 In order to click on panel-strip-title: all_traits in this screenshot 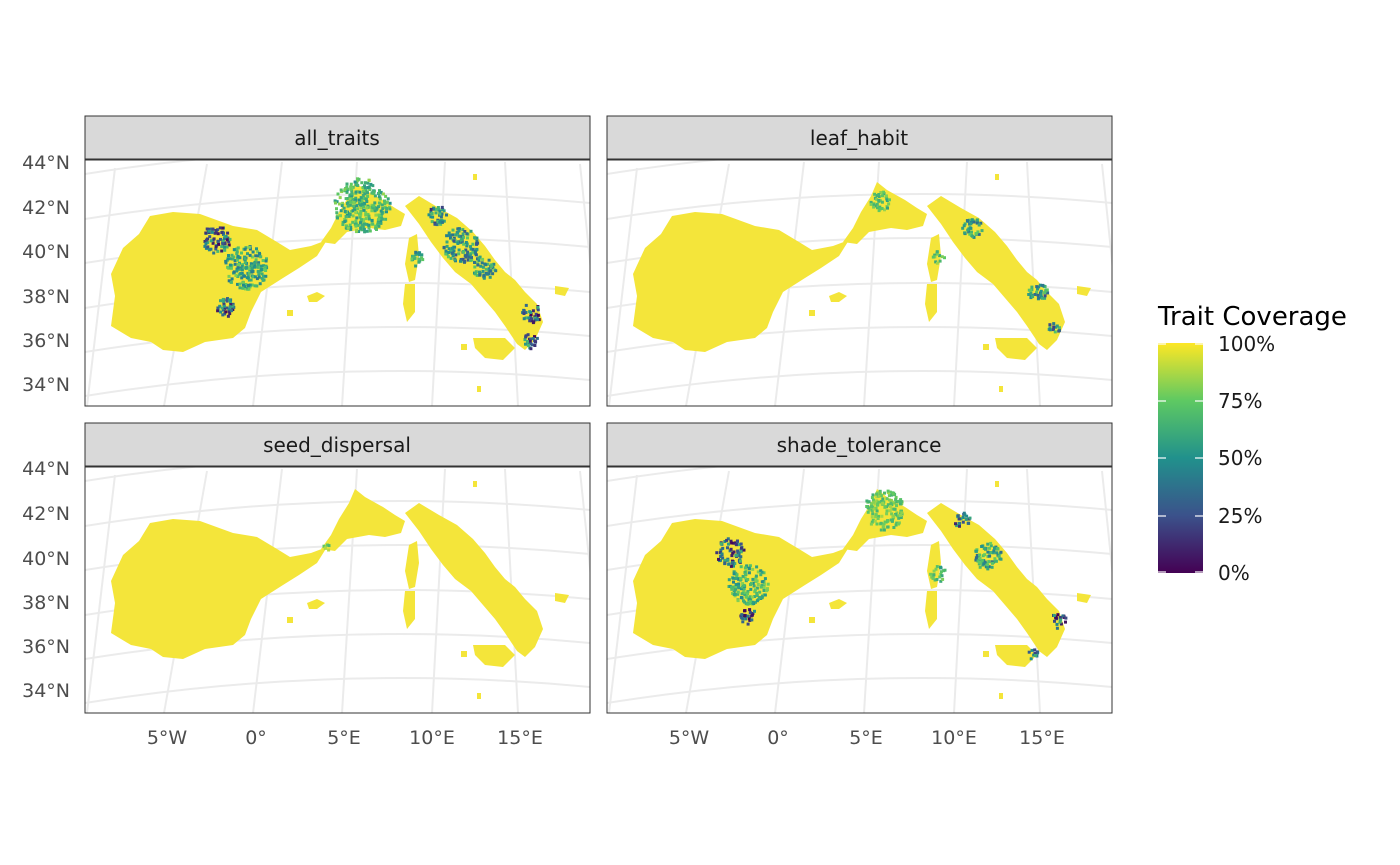, I will do `click(337, 138)`.